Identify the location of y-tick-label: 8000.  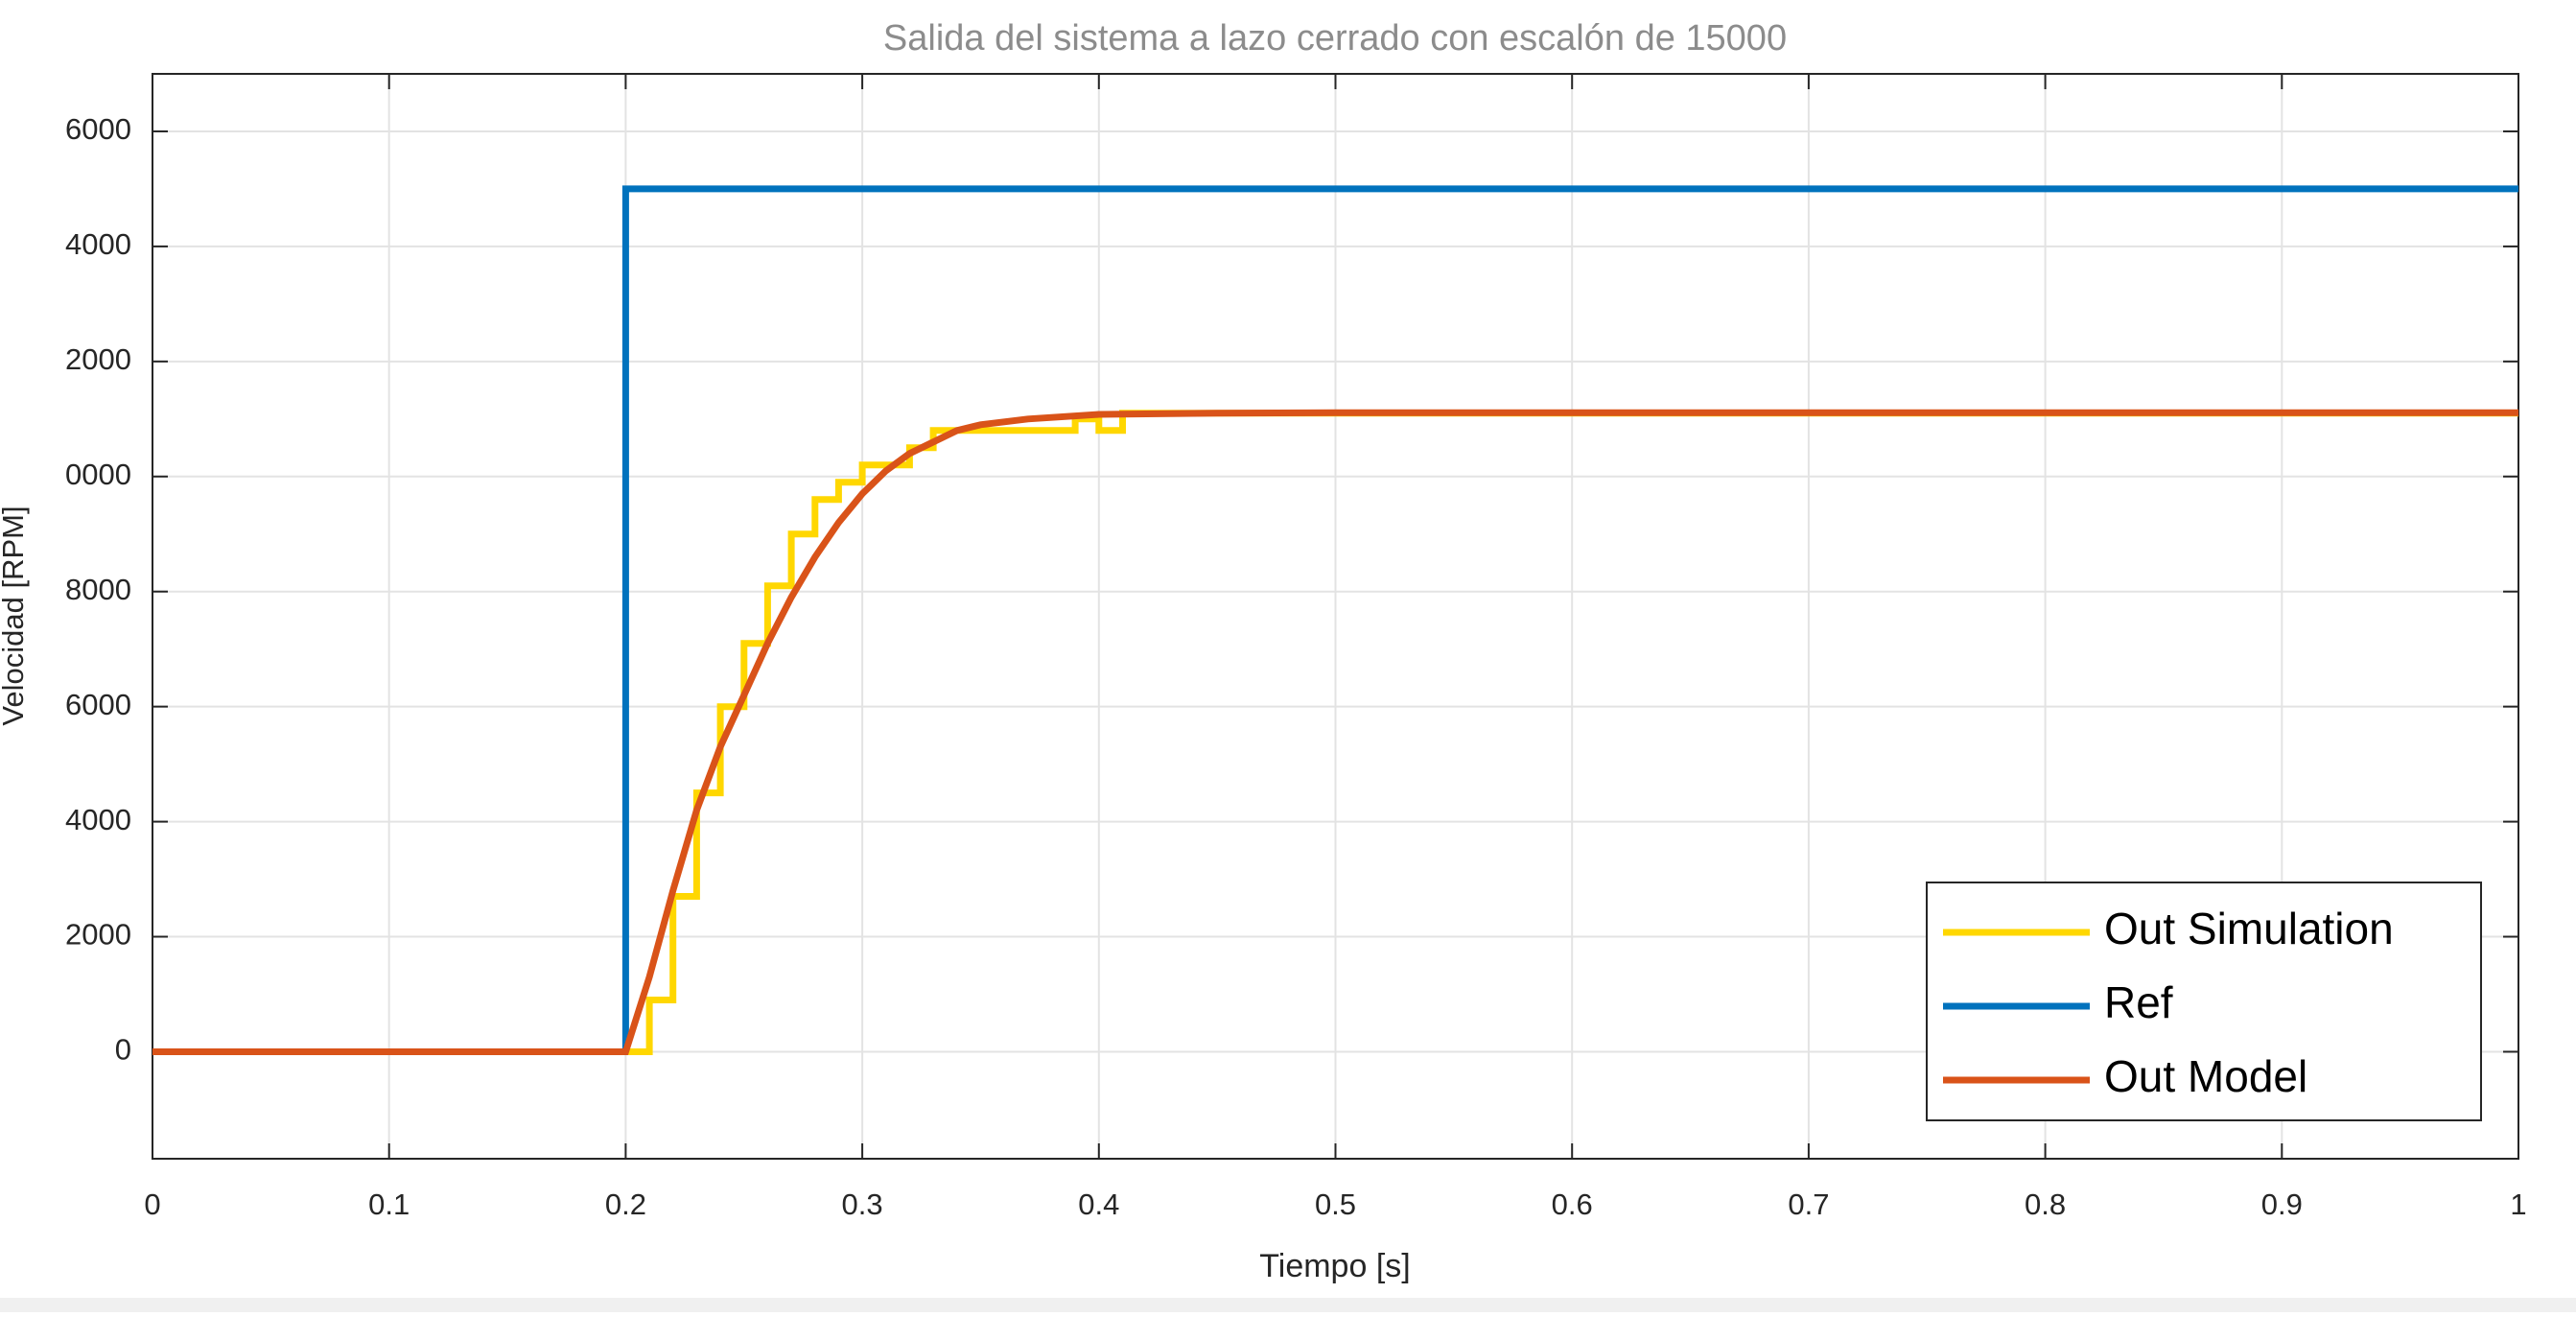
(98, 589).